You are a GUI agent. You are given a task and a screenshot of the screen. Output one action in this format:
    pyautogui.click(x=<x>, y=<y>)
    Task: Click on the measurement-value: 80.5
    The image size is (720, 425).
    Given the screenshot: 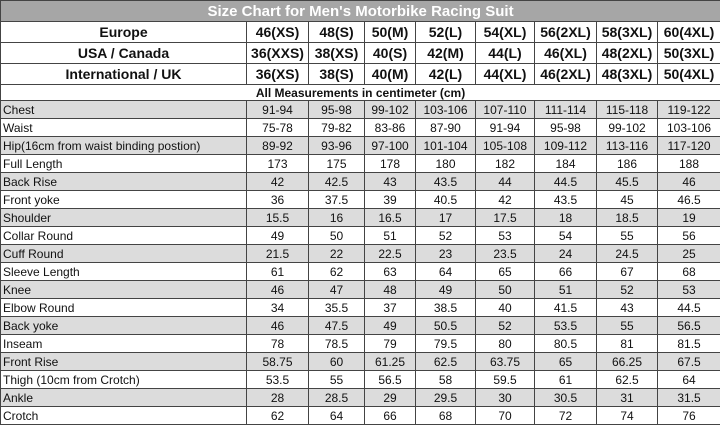 What is the action you would take?
    pyautogui.click(x=566, y=344)
    